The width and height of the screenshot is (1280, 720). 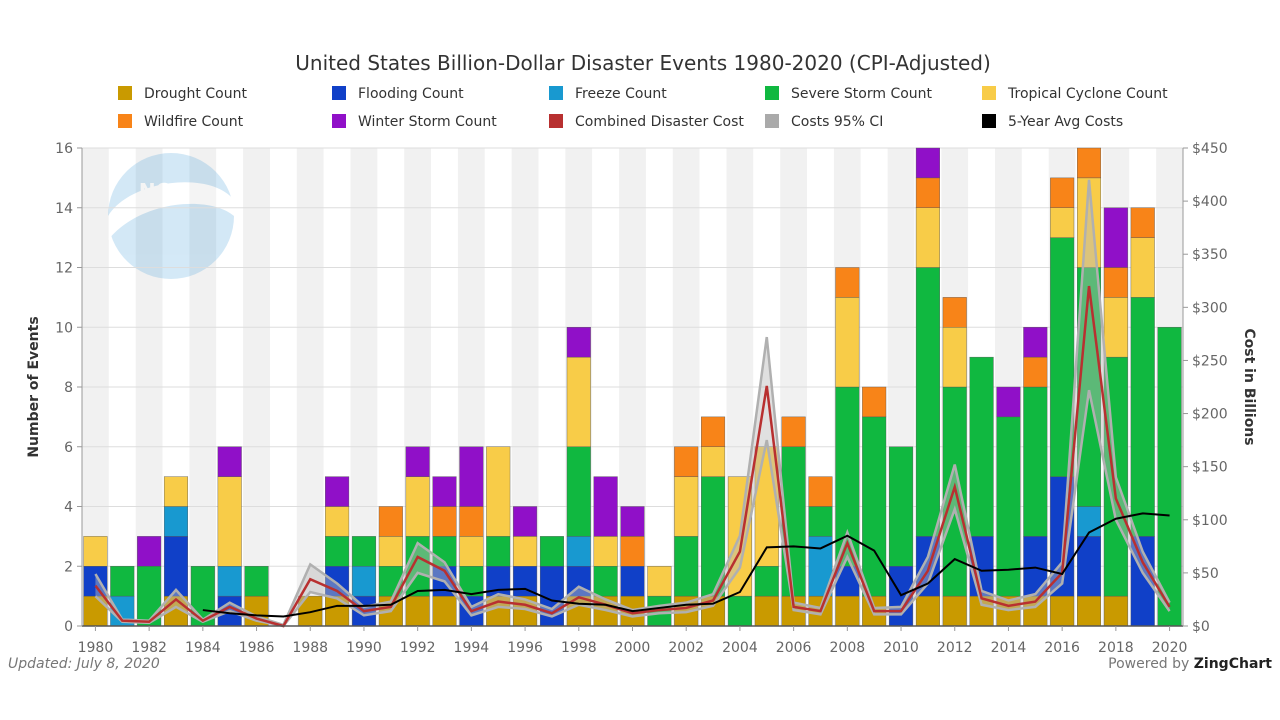 I want to click on bar-segment-tropical-cyclone-count-1998, so click(x=578, y=401).